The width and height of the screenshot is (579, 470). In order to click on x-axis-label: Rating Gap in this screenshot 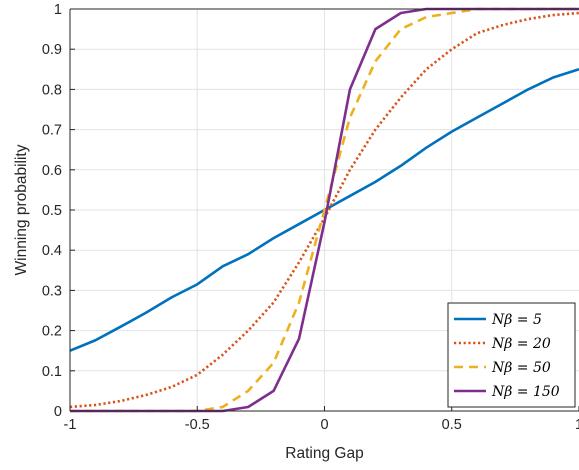, I will do `click(324, 453)`.